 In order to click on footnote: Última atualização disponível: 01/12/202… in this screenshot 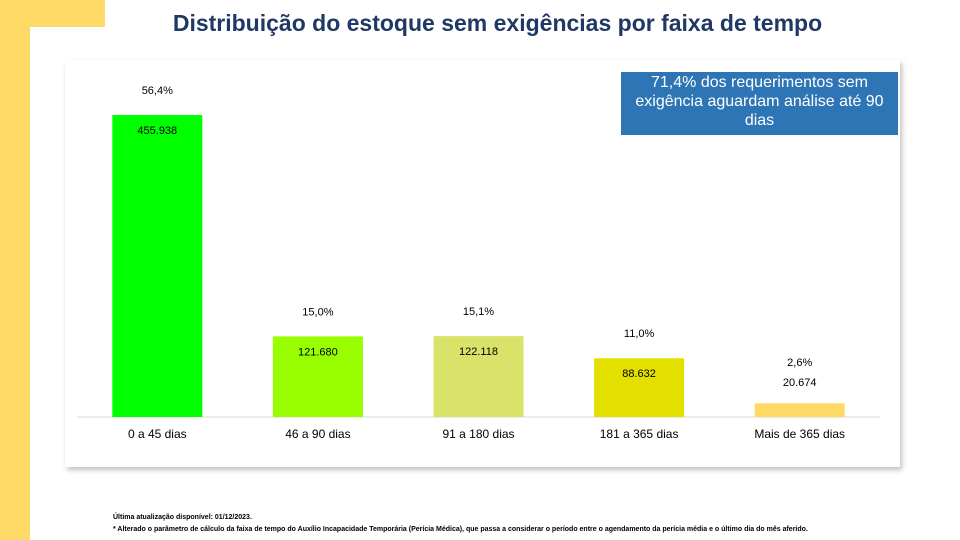, I will do `click(182, 517)`.